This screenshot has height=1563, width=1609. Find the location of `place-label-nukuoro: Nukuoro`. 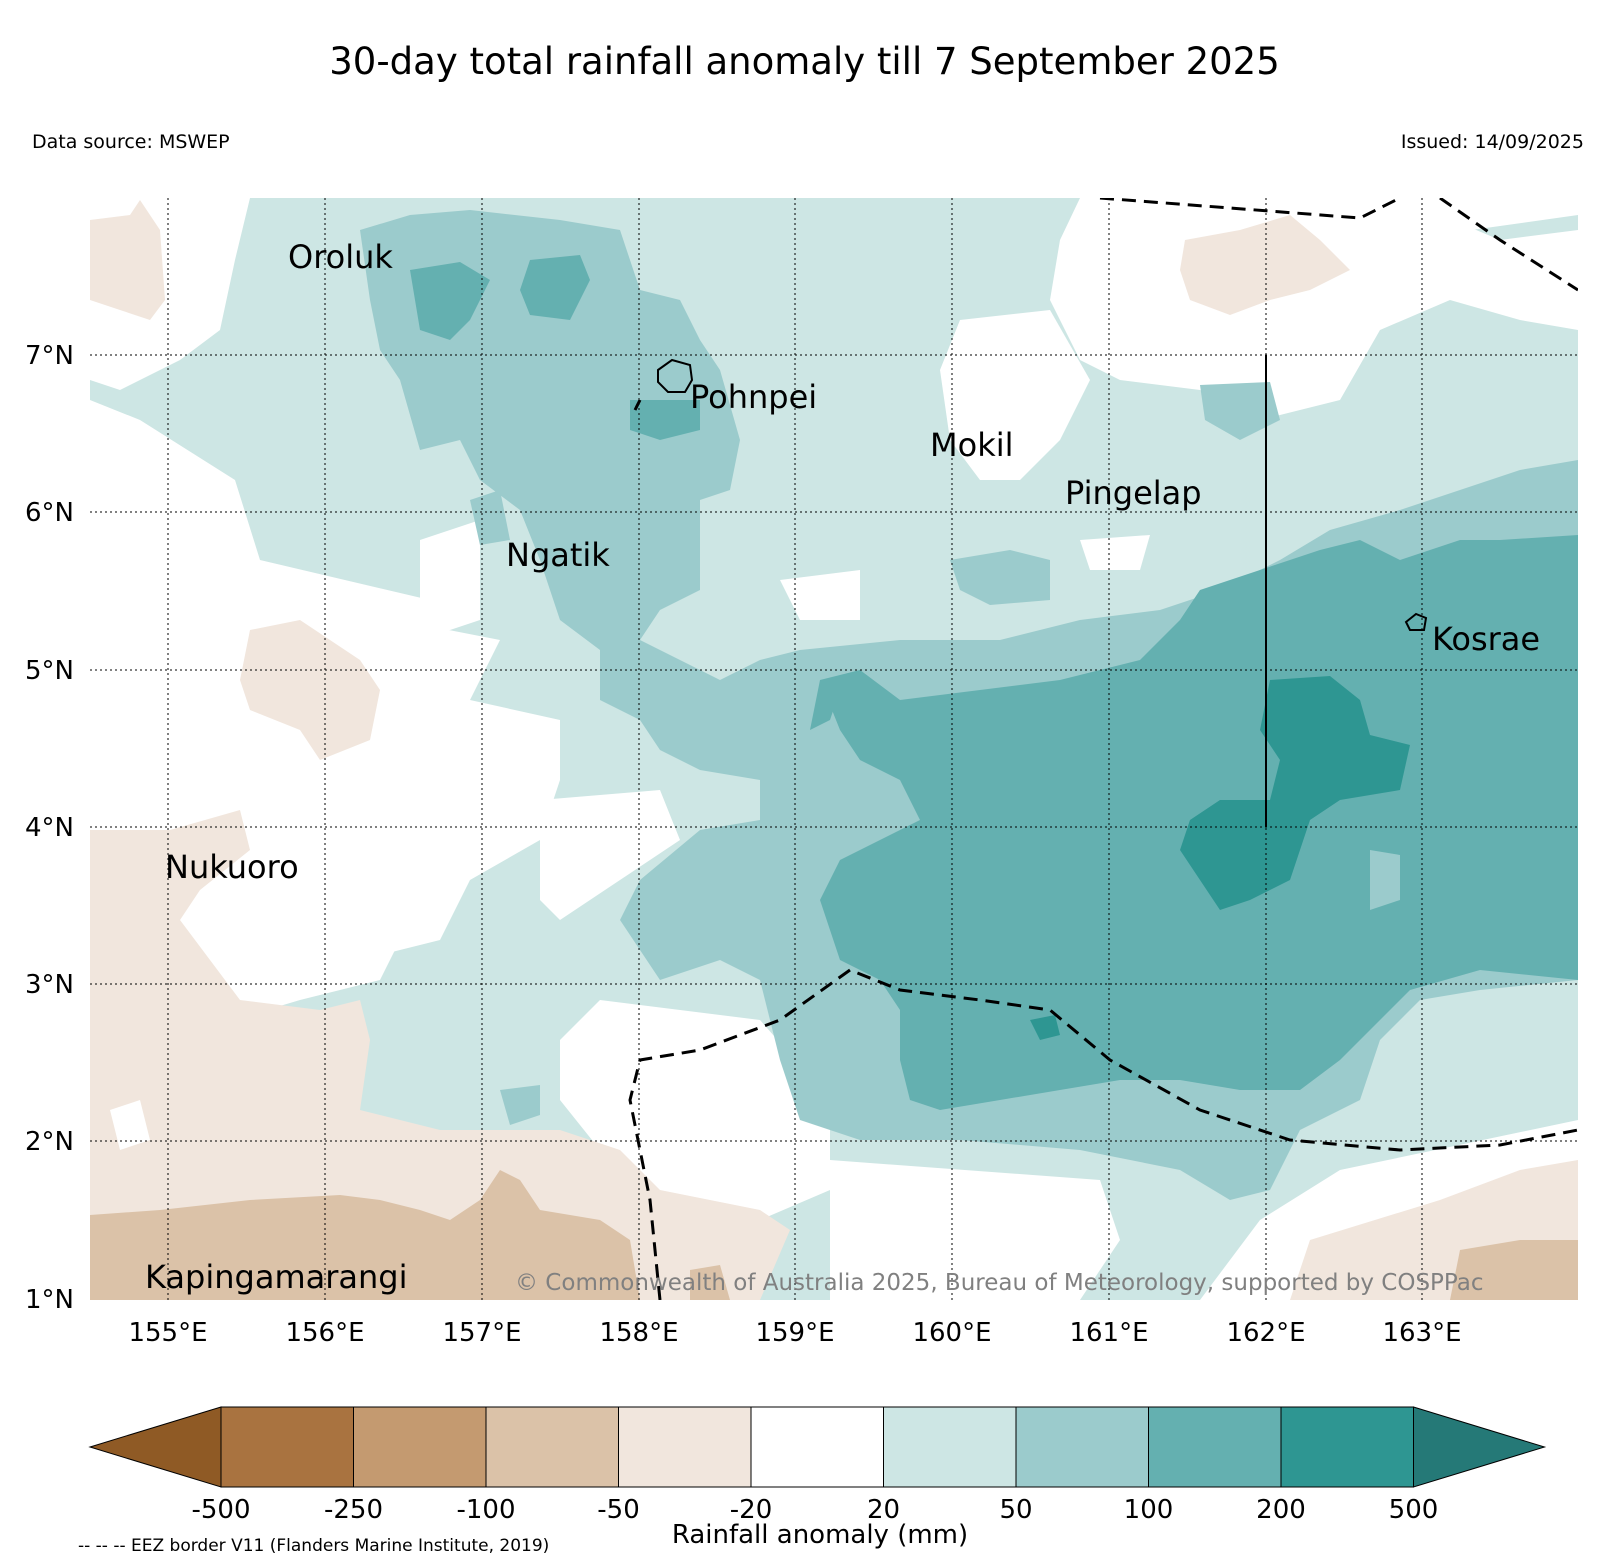

place-label-nukuoro: Nukuoro is located at coordinates (232, 867).